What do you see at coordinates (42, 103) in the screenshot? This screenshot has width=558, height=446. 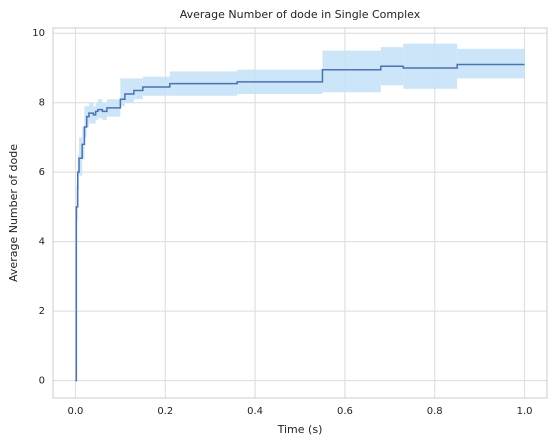 I see `y-tick-label: 8` at bounding box center [42, 103].